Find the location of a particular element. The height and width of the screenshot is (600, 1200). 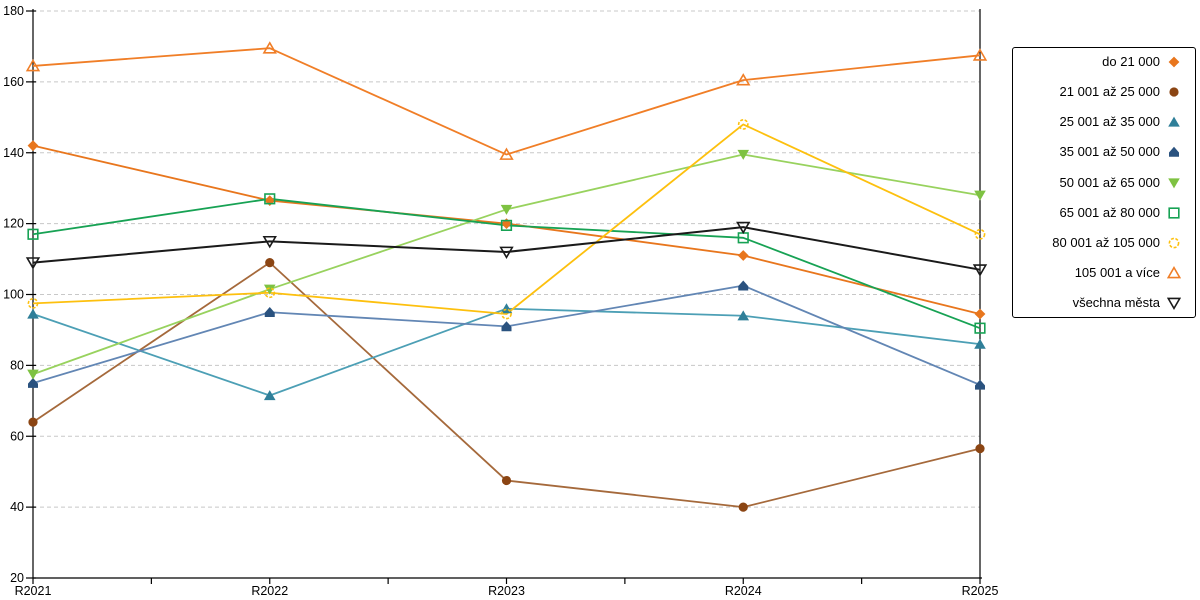

legend-item: 35 001 až 50 000 is located at coordinates (1100, 152).